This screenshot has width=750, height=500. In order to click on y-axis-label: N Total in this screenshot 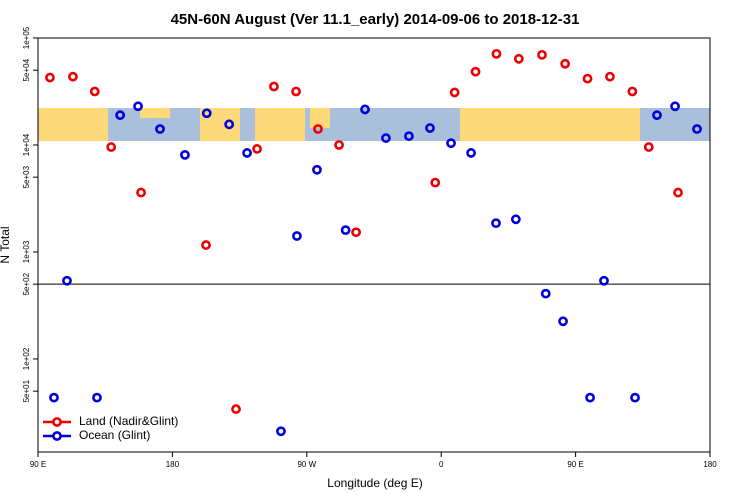, I will do `click(6, 244)`.